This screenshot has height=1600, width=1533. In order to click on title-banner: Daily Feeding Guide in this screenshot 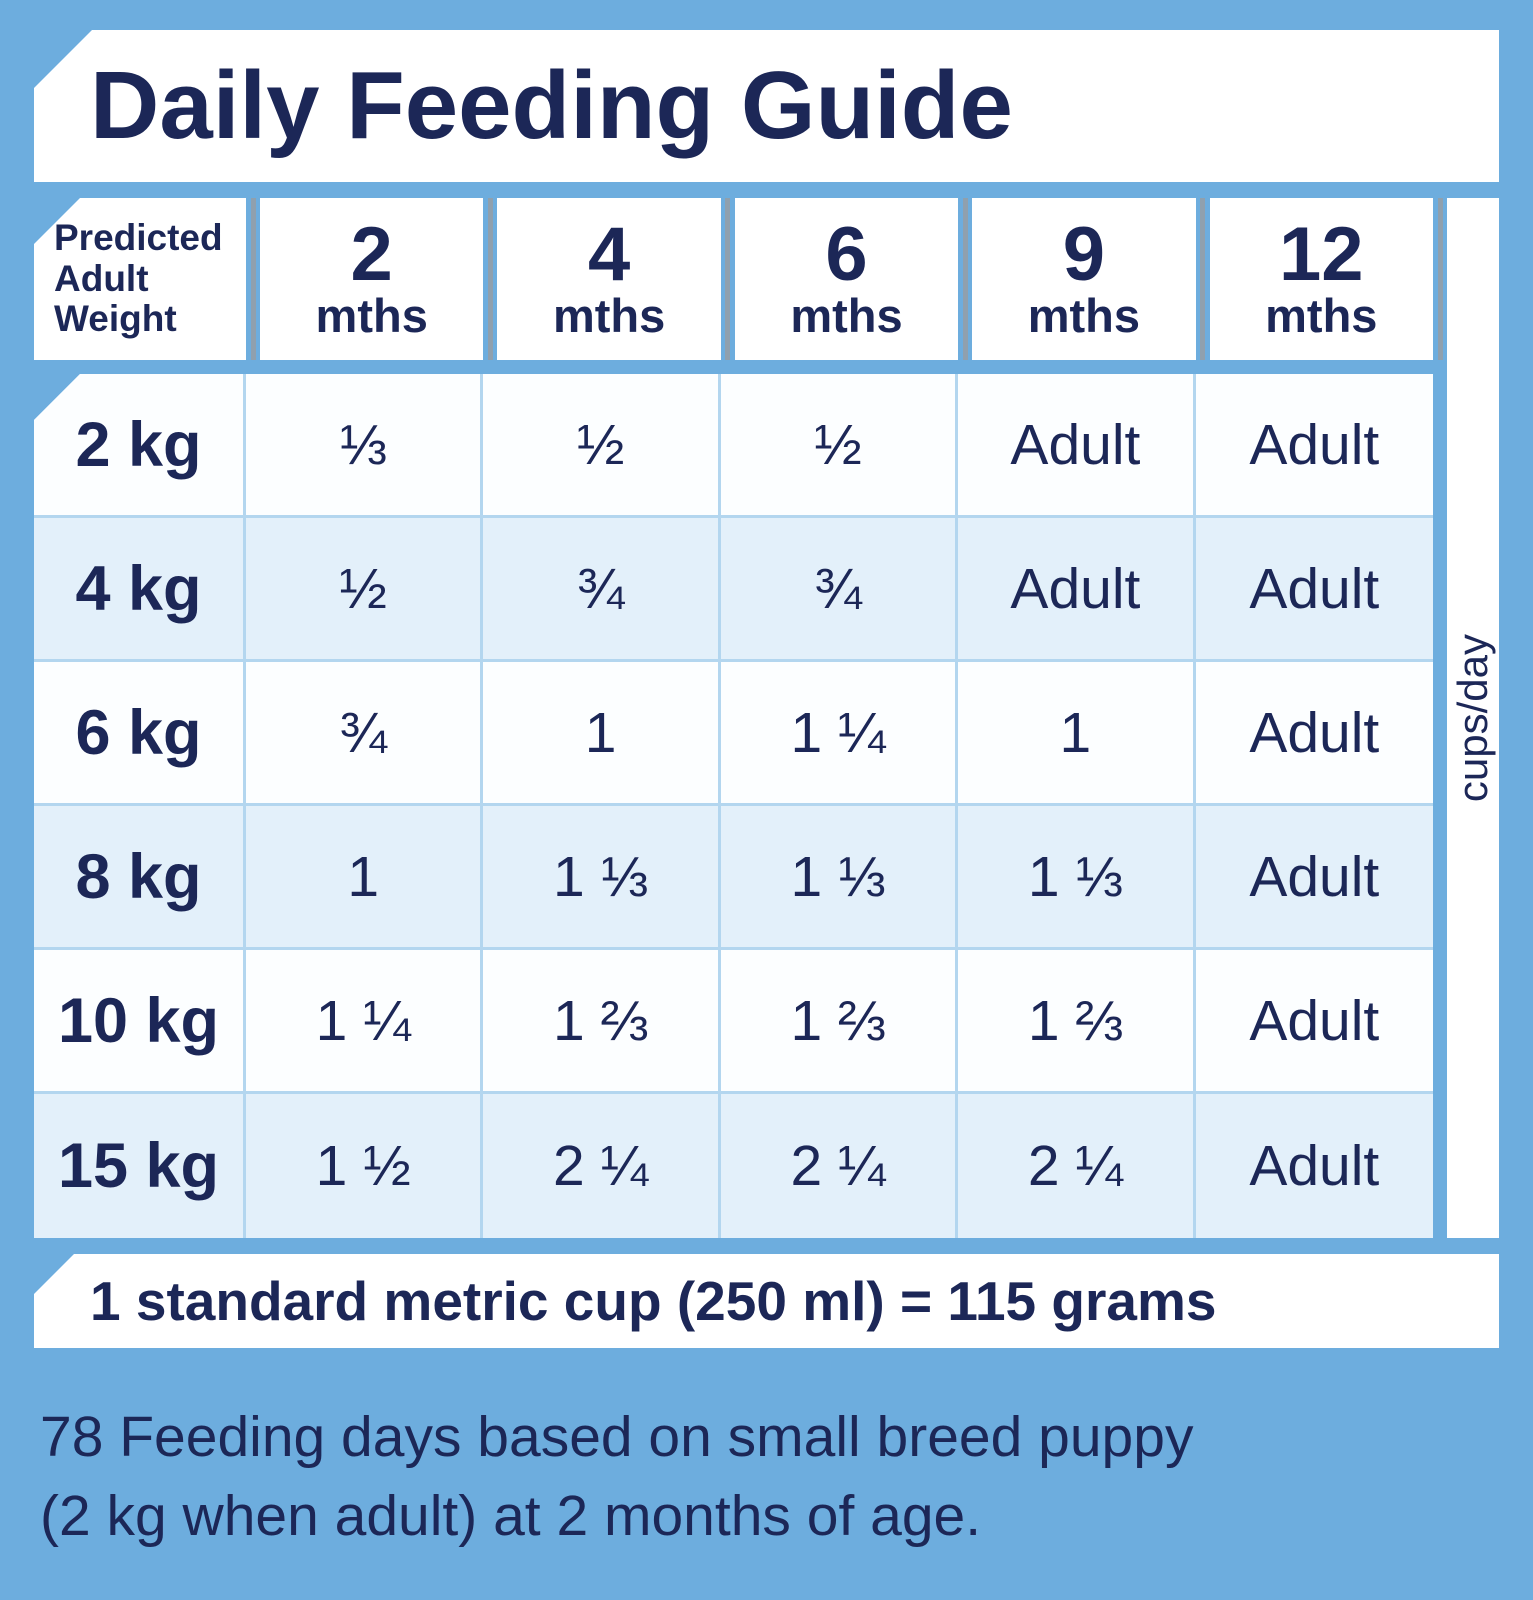, I will do `click(766, 106)`.